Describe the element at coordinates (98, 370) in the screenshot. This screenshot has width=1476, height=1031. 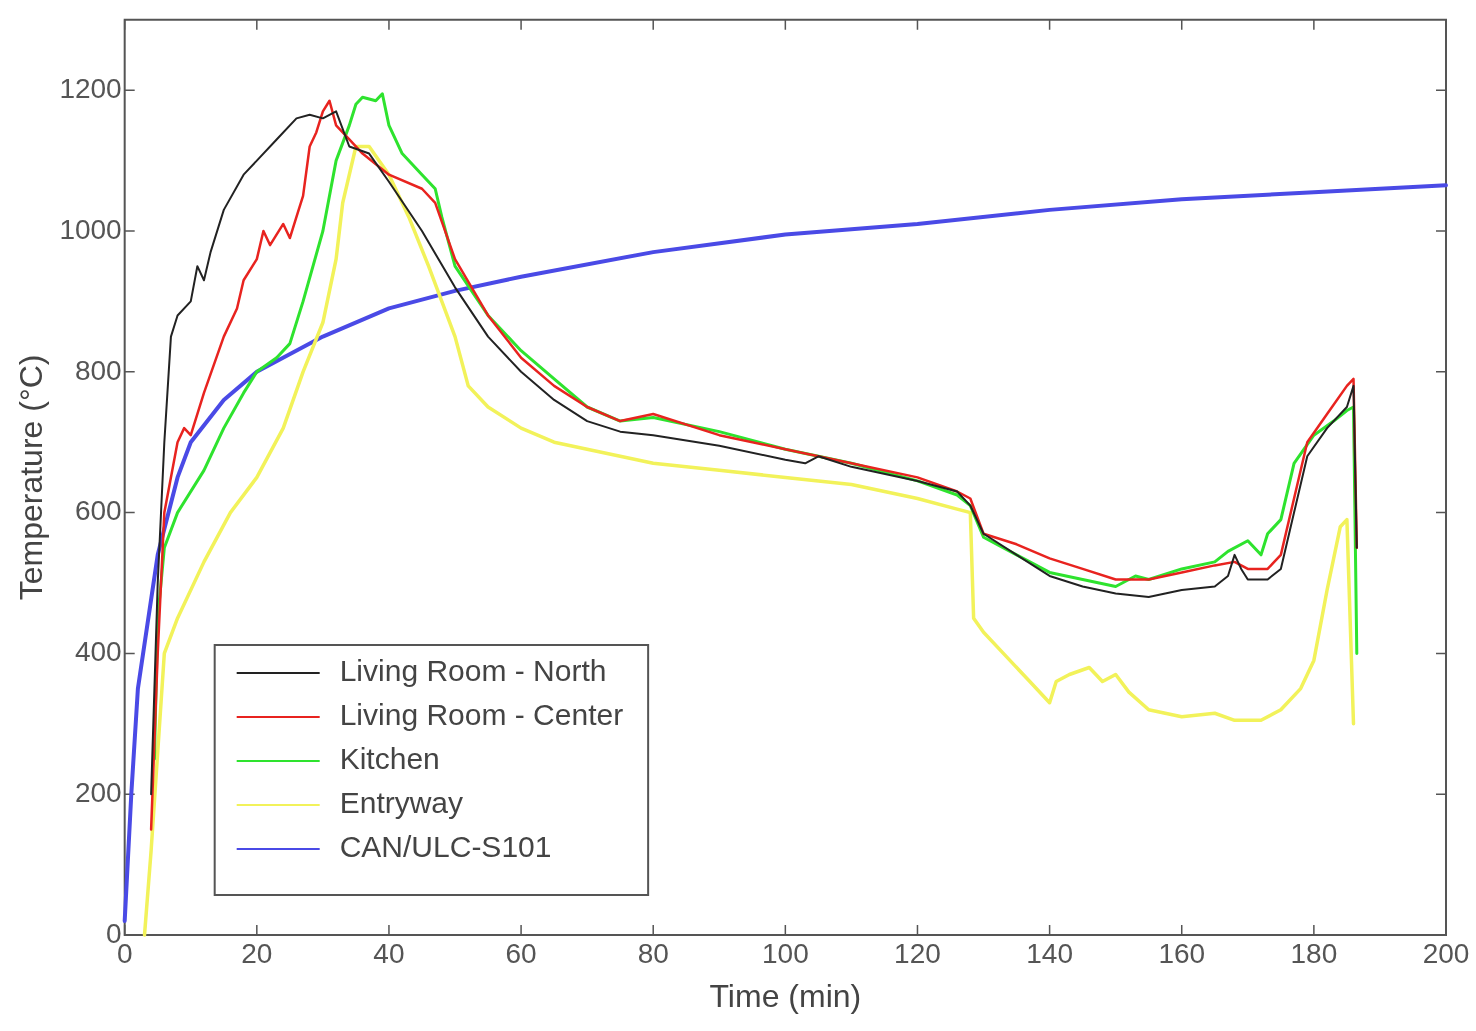
I see `y-tick-label: 800` at that location.